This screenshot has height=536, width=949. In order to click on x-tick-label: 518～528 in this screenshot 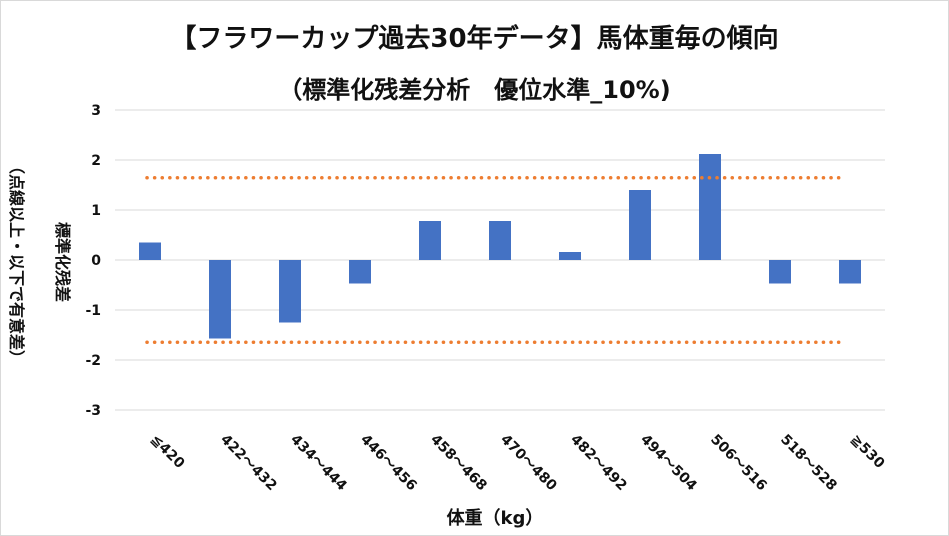, I will do `click(808, 463)`.